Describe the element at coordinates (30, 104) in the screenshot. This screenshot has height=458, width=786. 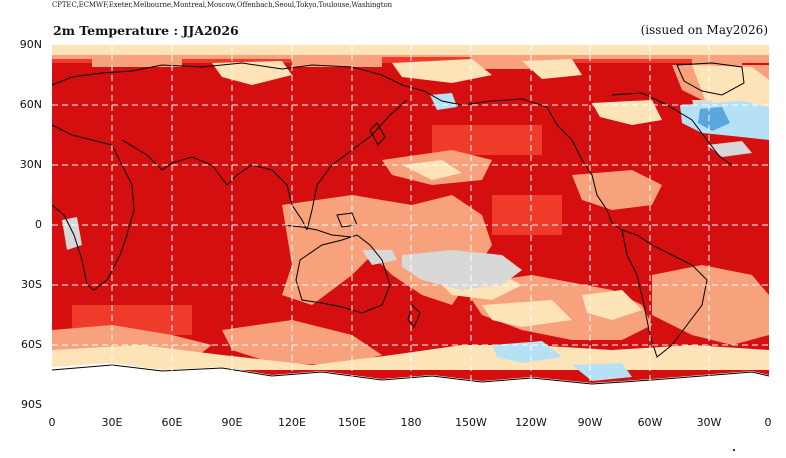
I see `lat-label-60n: 60N` at that location.